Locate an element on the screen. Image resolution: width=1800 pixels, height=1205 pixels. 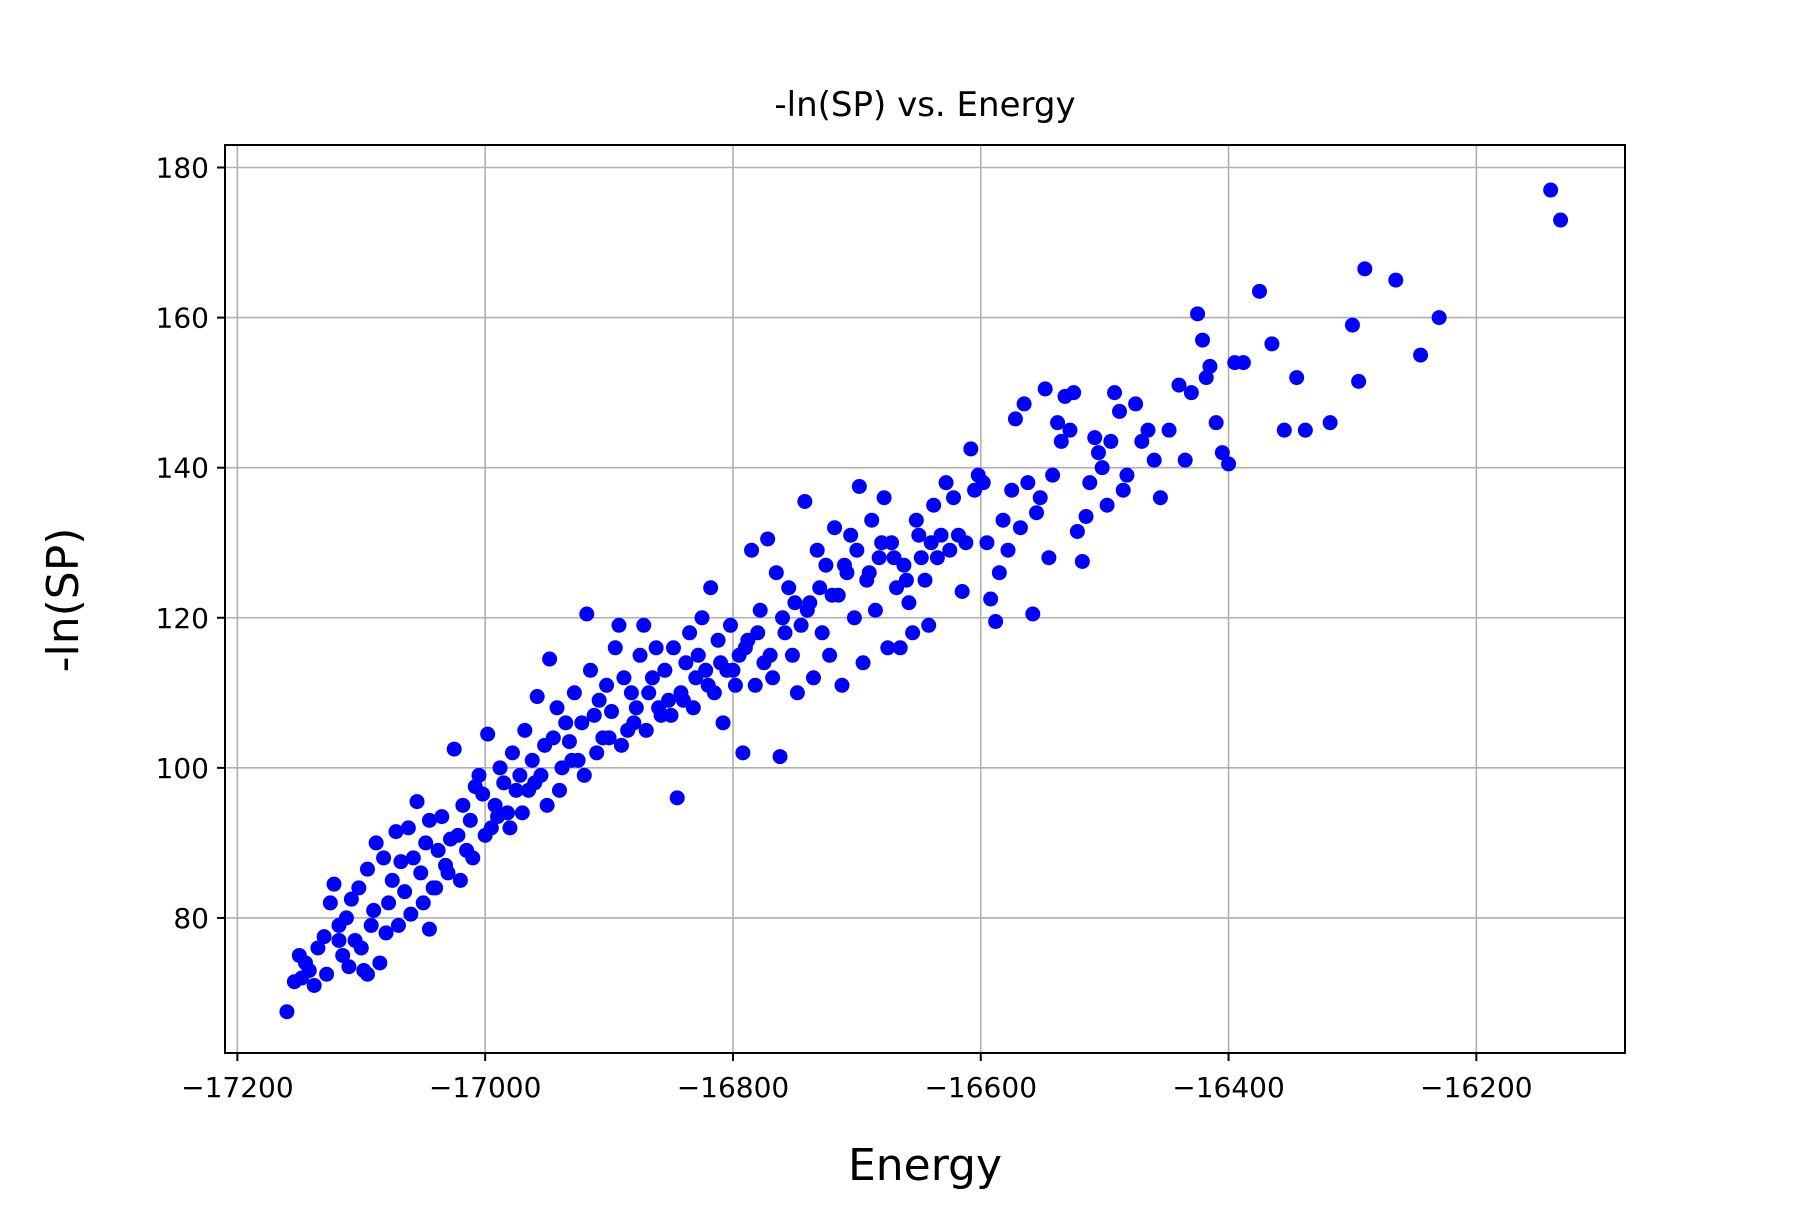
x-tick-label: −17000 is located at coordinates (485, 1087).